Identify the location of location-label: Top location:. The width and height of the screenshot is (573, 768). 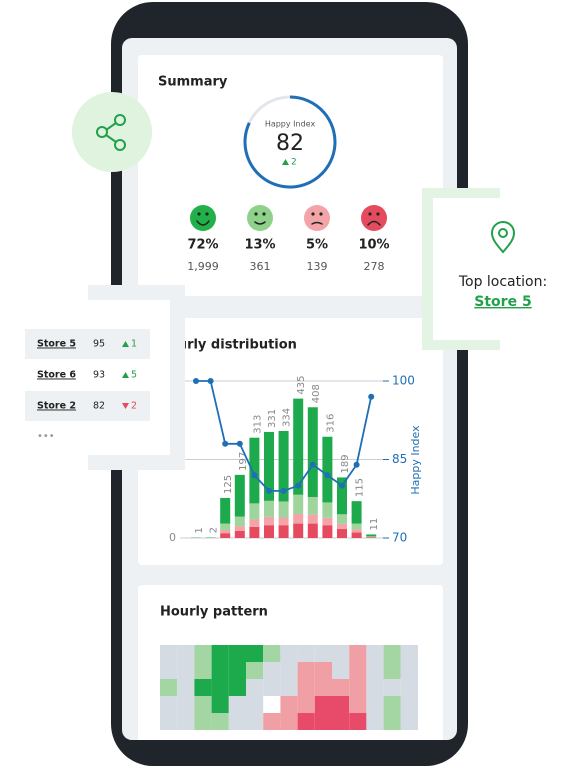
(502, 282).